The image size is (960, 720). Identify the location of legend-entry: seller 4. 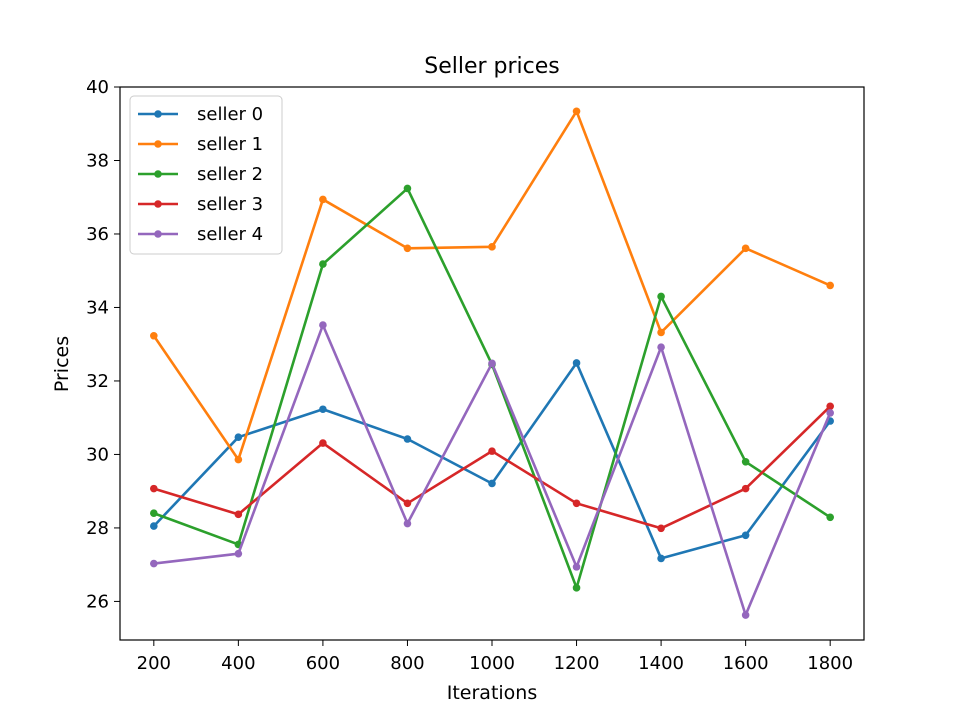
(200, 234).